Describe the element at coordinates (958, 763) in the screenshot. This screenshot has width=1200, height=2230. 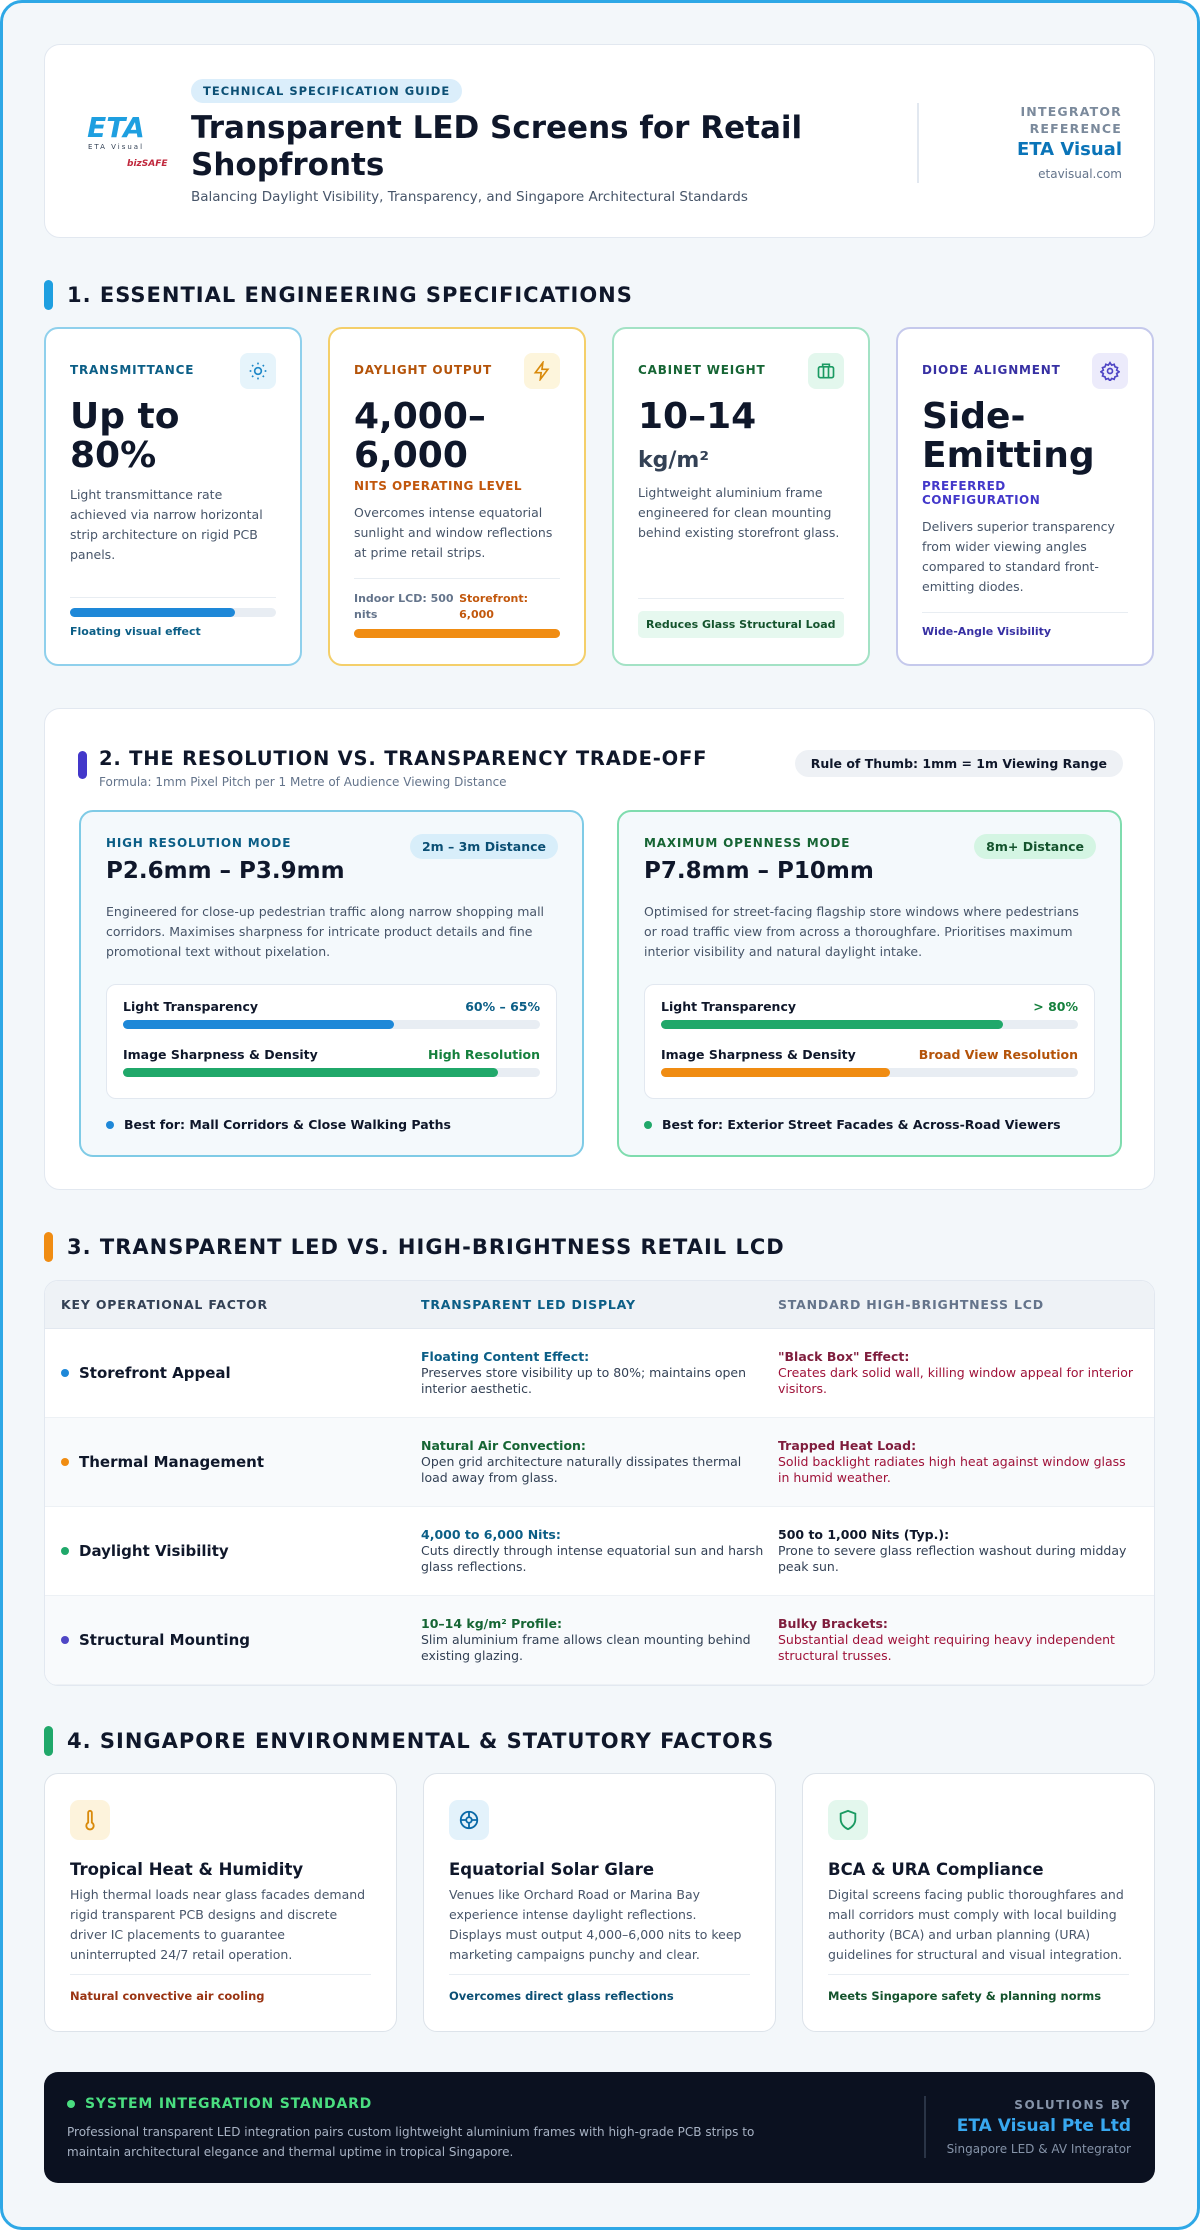
I see `rule: Rule of Thumb: 1mm = 1m Viewing Range` at that location.